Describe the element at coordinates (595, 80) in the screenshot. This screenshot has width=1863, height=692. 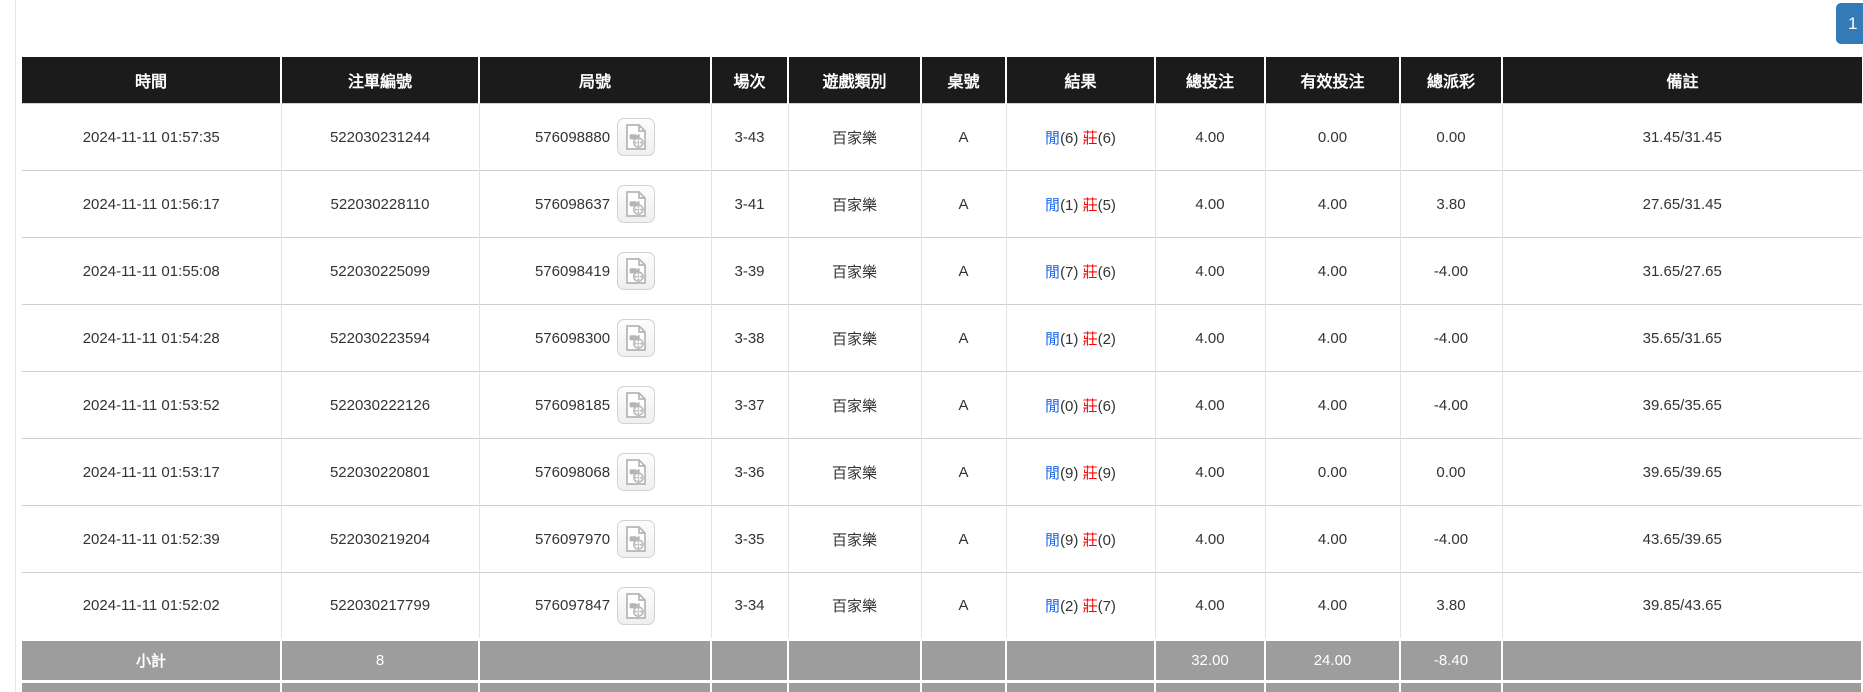
I see `column-header-round_id: 局號` at that location.